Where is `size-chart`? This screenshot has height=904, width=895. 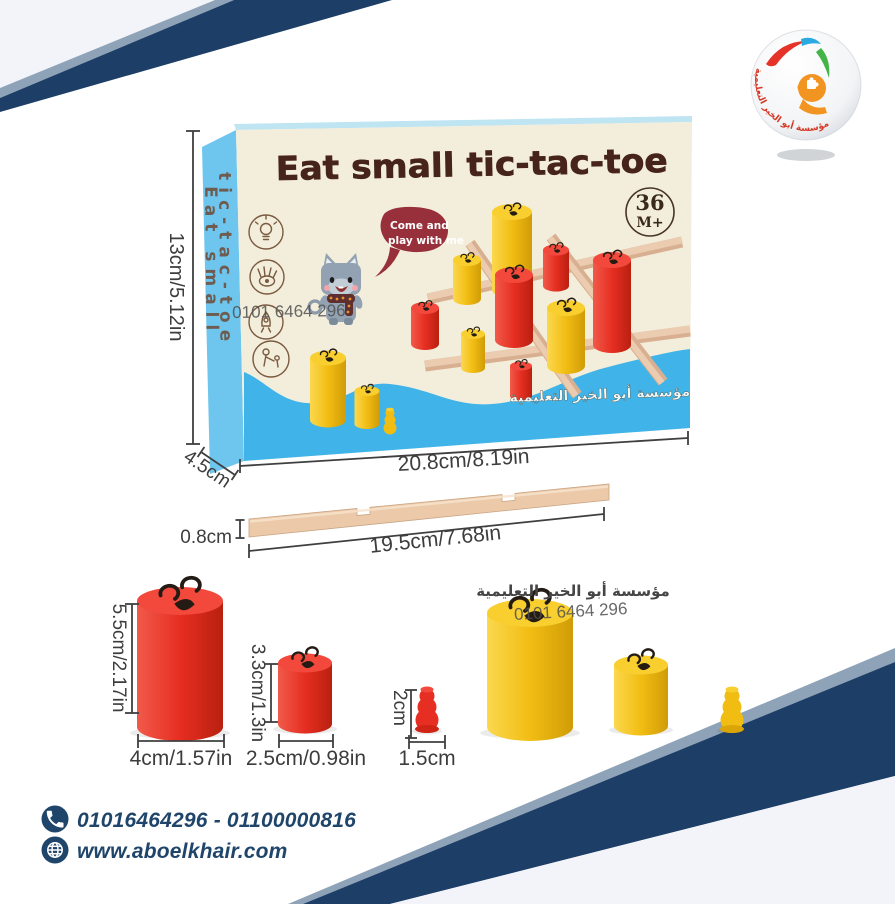
size-chart is located at coordinates (438, 657).